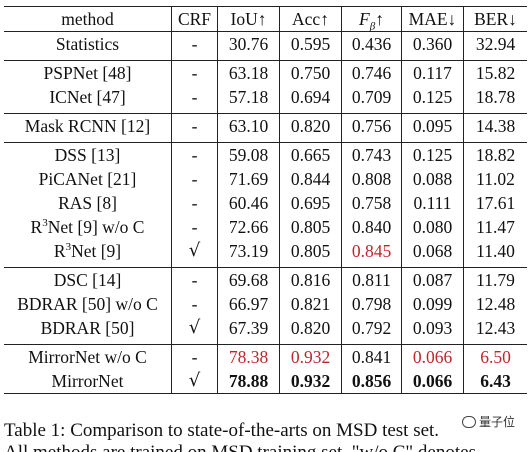  Describe the element at coordinates (433, 203) in the screenshot. I see `mae-cell: 0.111` at that location.